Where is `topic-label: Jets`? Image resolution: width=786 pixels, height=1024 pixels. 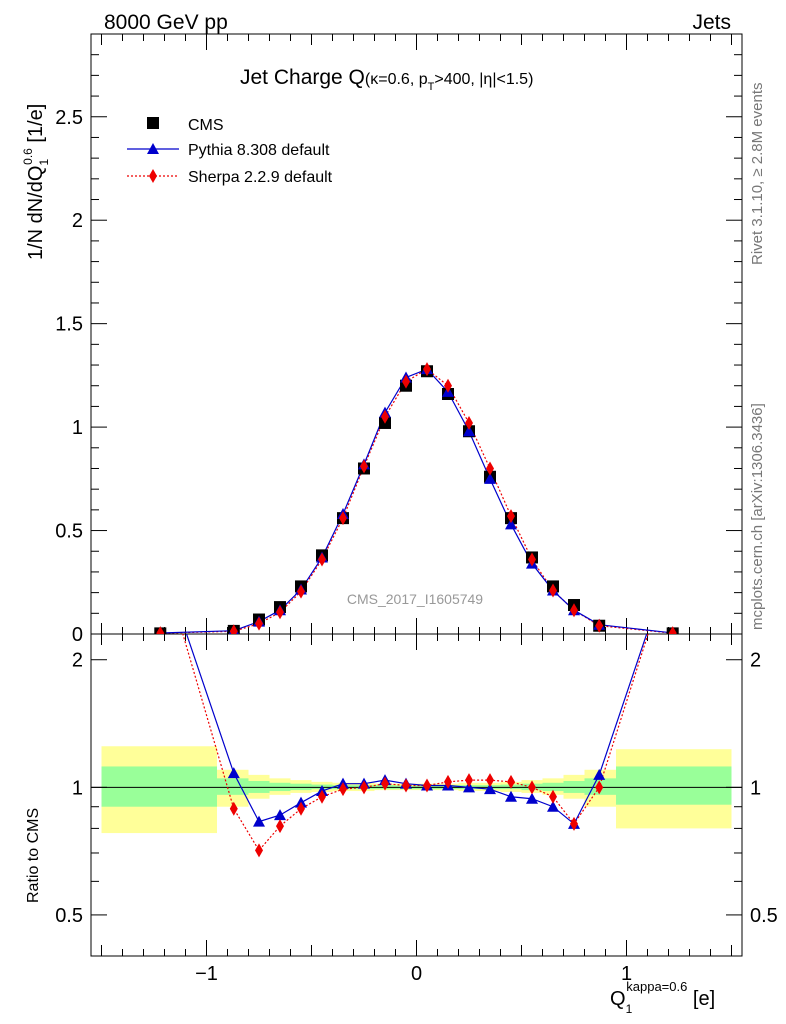 topic-label: Jets is located at coordinates (711, 22).